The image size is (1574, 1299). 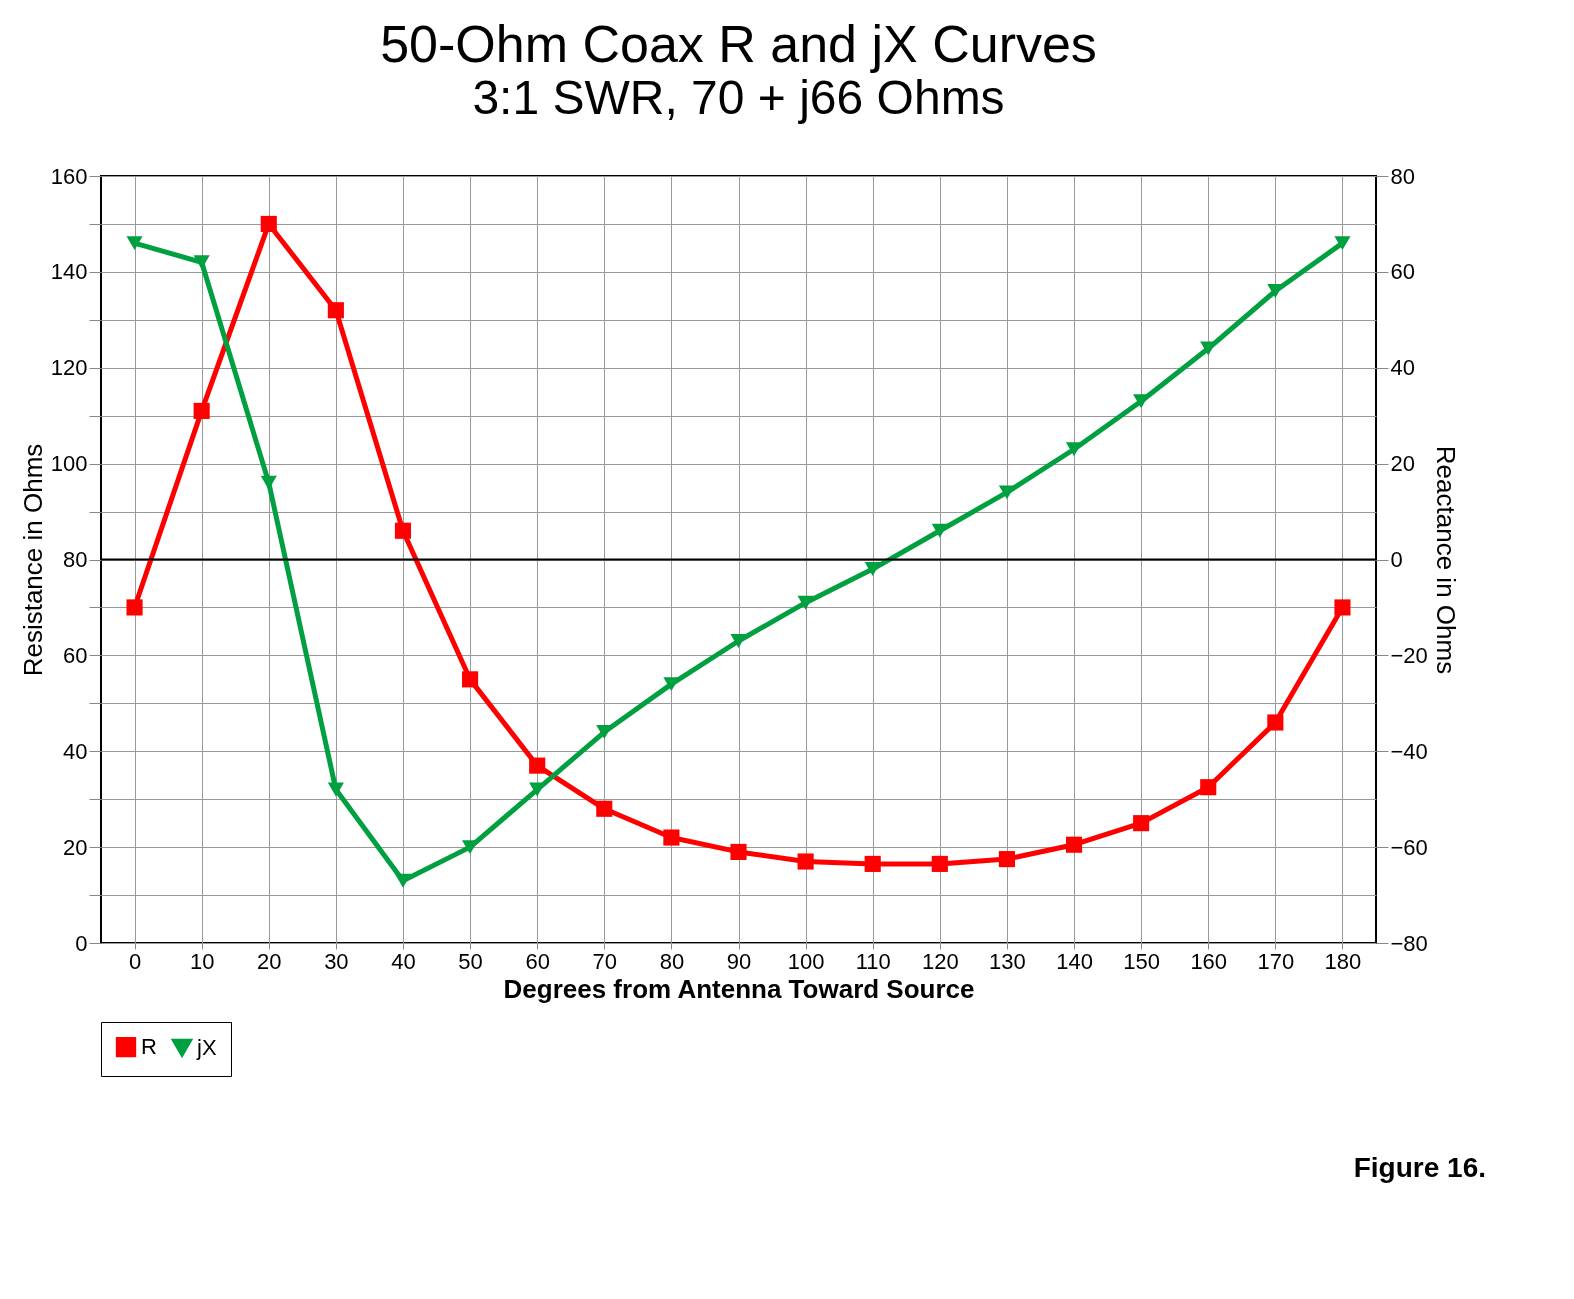 I want to click on x-tick-label: 40, so click(x=403, y=961).